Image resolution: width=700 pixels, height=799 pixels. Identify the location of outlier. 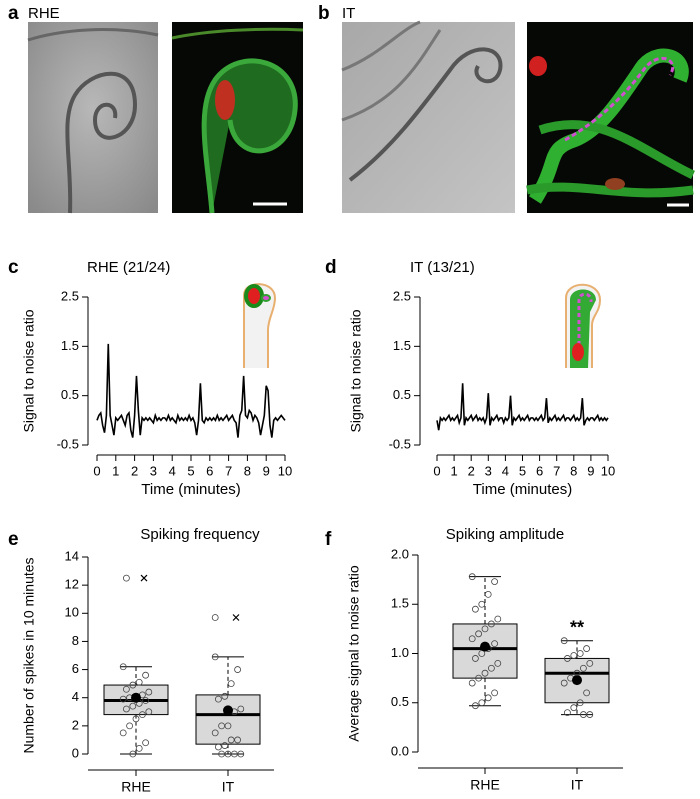
(236, 617).